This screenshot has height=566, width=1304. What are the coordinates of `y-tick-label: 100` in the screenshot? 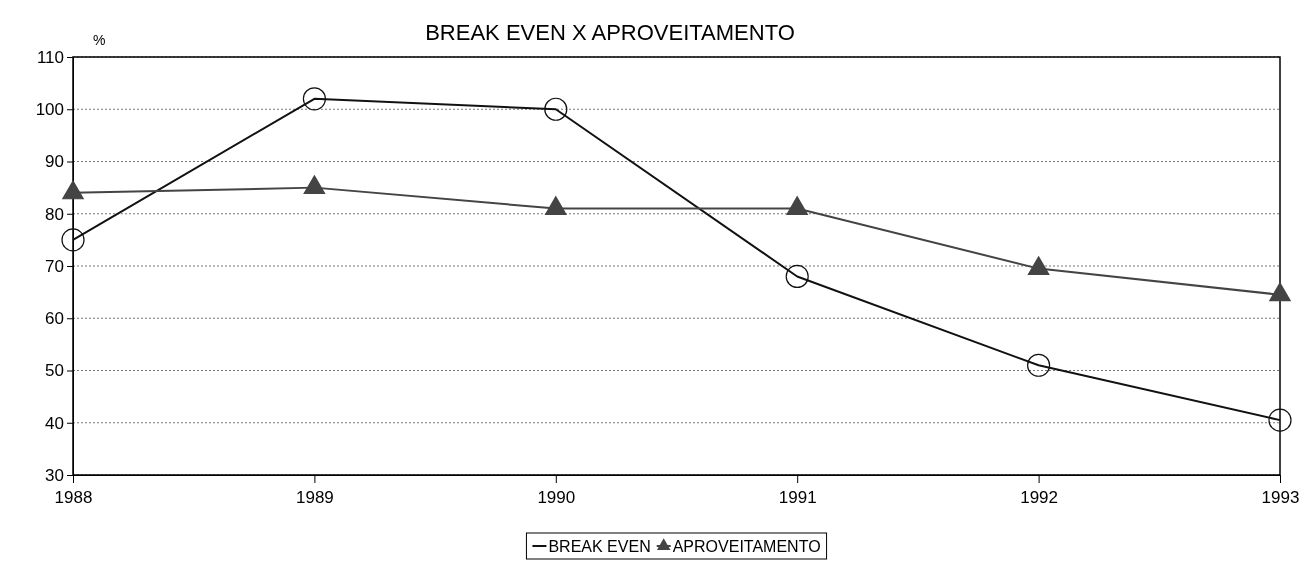 It's located at (49, 110).